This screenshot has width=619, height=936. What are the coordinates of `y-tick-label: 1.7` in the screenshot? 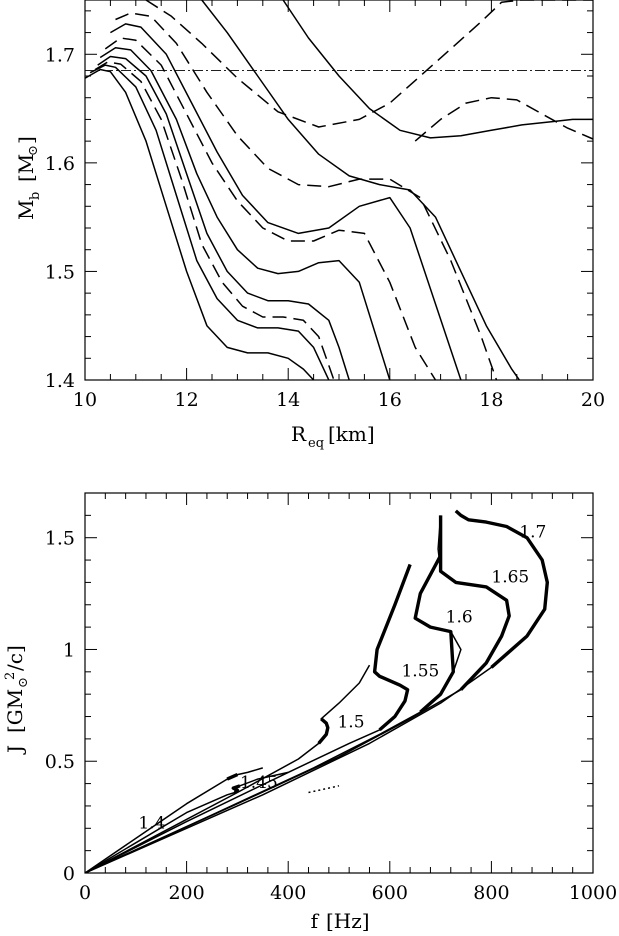 It's located at (60, 55).